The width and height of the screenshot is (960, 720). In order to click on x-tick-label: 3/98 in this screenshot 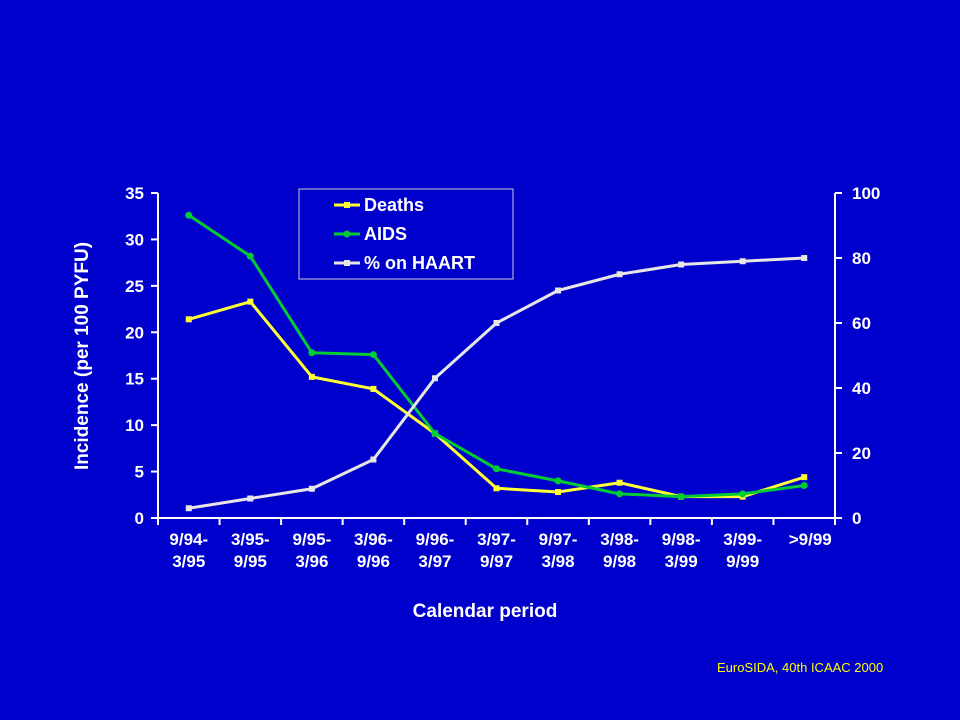, I will do `click(557, 561)`.